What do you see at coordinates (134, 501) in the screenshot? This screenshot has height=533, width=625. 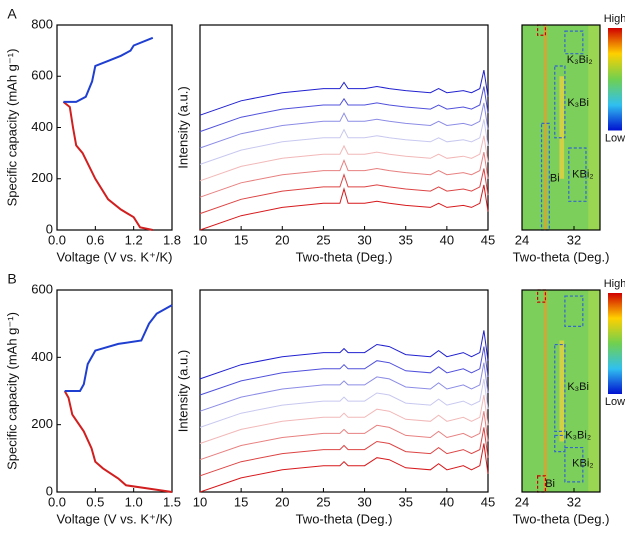 I see `x-tick-label: 1.0` at bounding box center [134, 501].